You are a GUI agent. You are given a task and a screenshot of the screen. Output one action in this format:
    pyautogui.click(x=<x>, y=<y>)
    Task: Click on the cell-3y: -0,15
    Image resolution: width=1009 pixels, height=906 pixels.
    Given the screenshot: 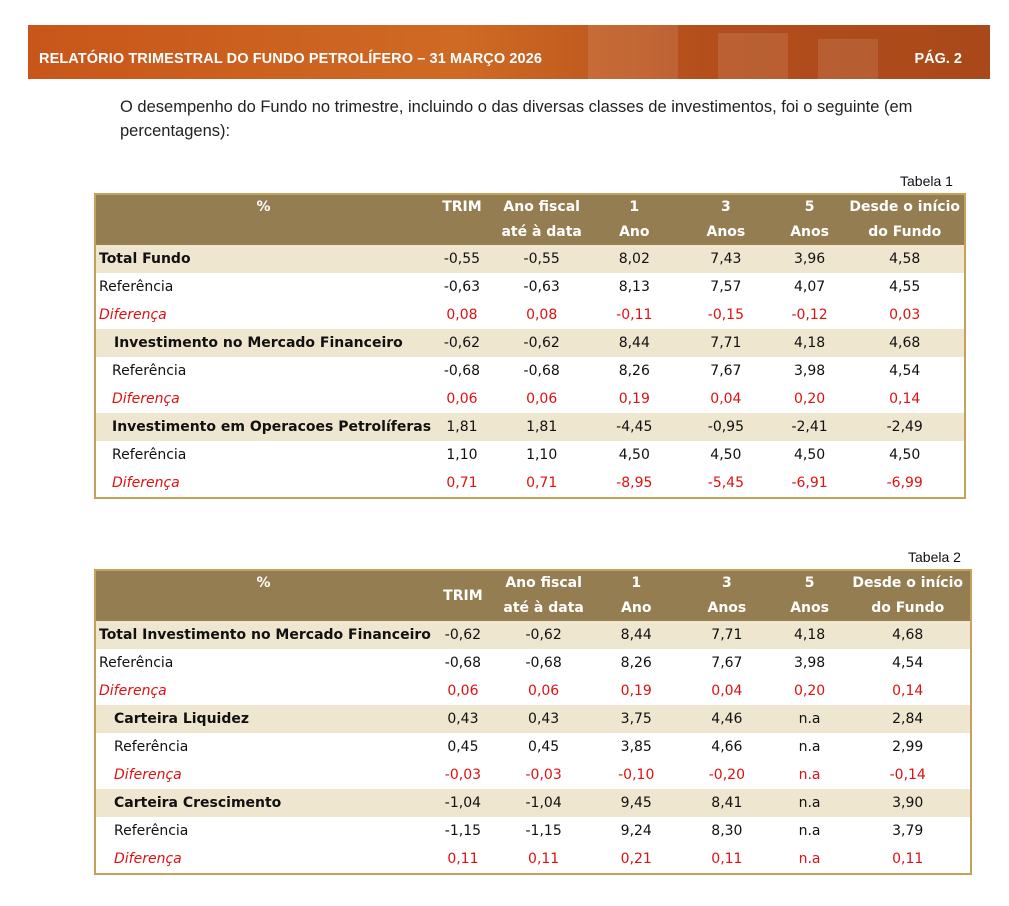 What is the action you would take?
    pyautogui.click(x=725, y=315)
    